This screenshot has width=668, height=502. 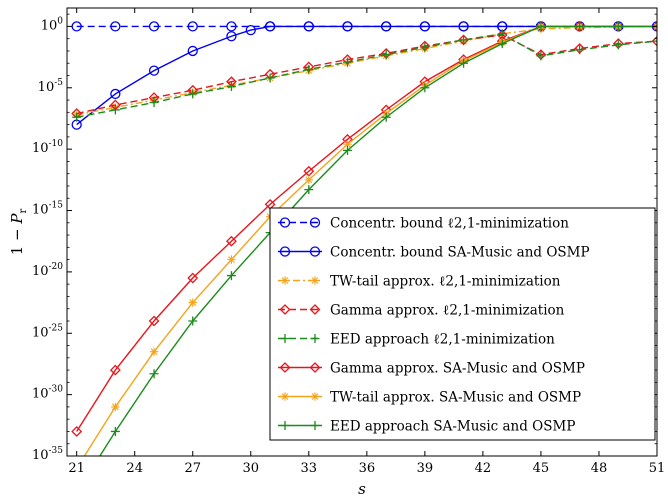 What do you see at coordinates (47, 147) in the screenshot?
I see `y-tick-label: 10⁻¹⁰` at bounding box center [47, 147].